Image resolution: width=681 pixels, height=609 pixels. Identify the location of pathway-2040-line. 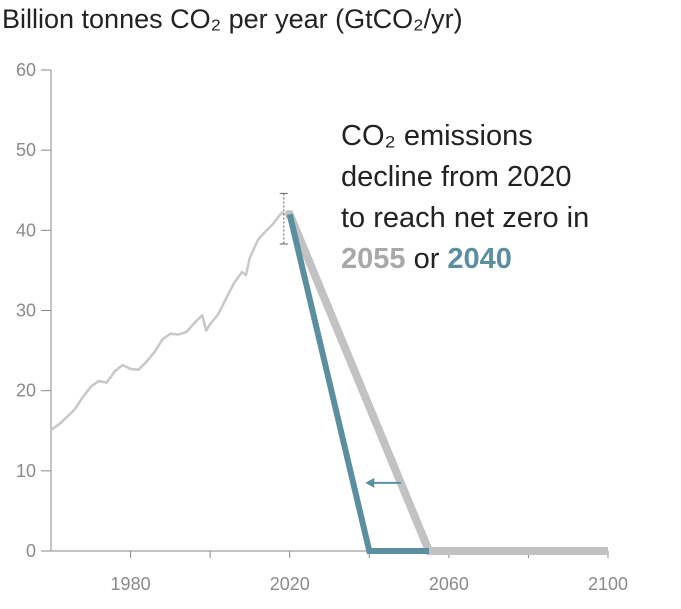
(357, 383).